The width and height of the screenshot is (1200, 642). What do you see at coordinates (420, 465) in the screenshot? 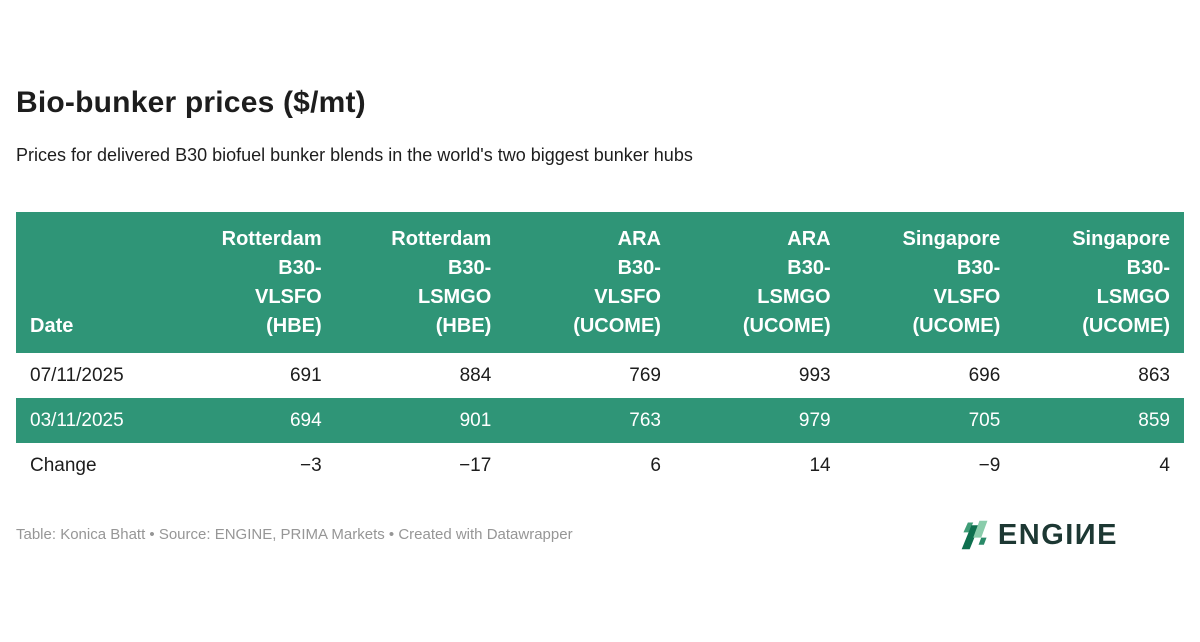
I see `cell-value: −17` at bounding box center [420, 465].